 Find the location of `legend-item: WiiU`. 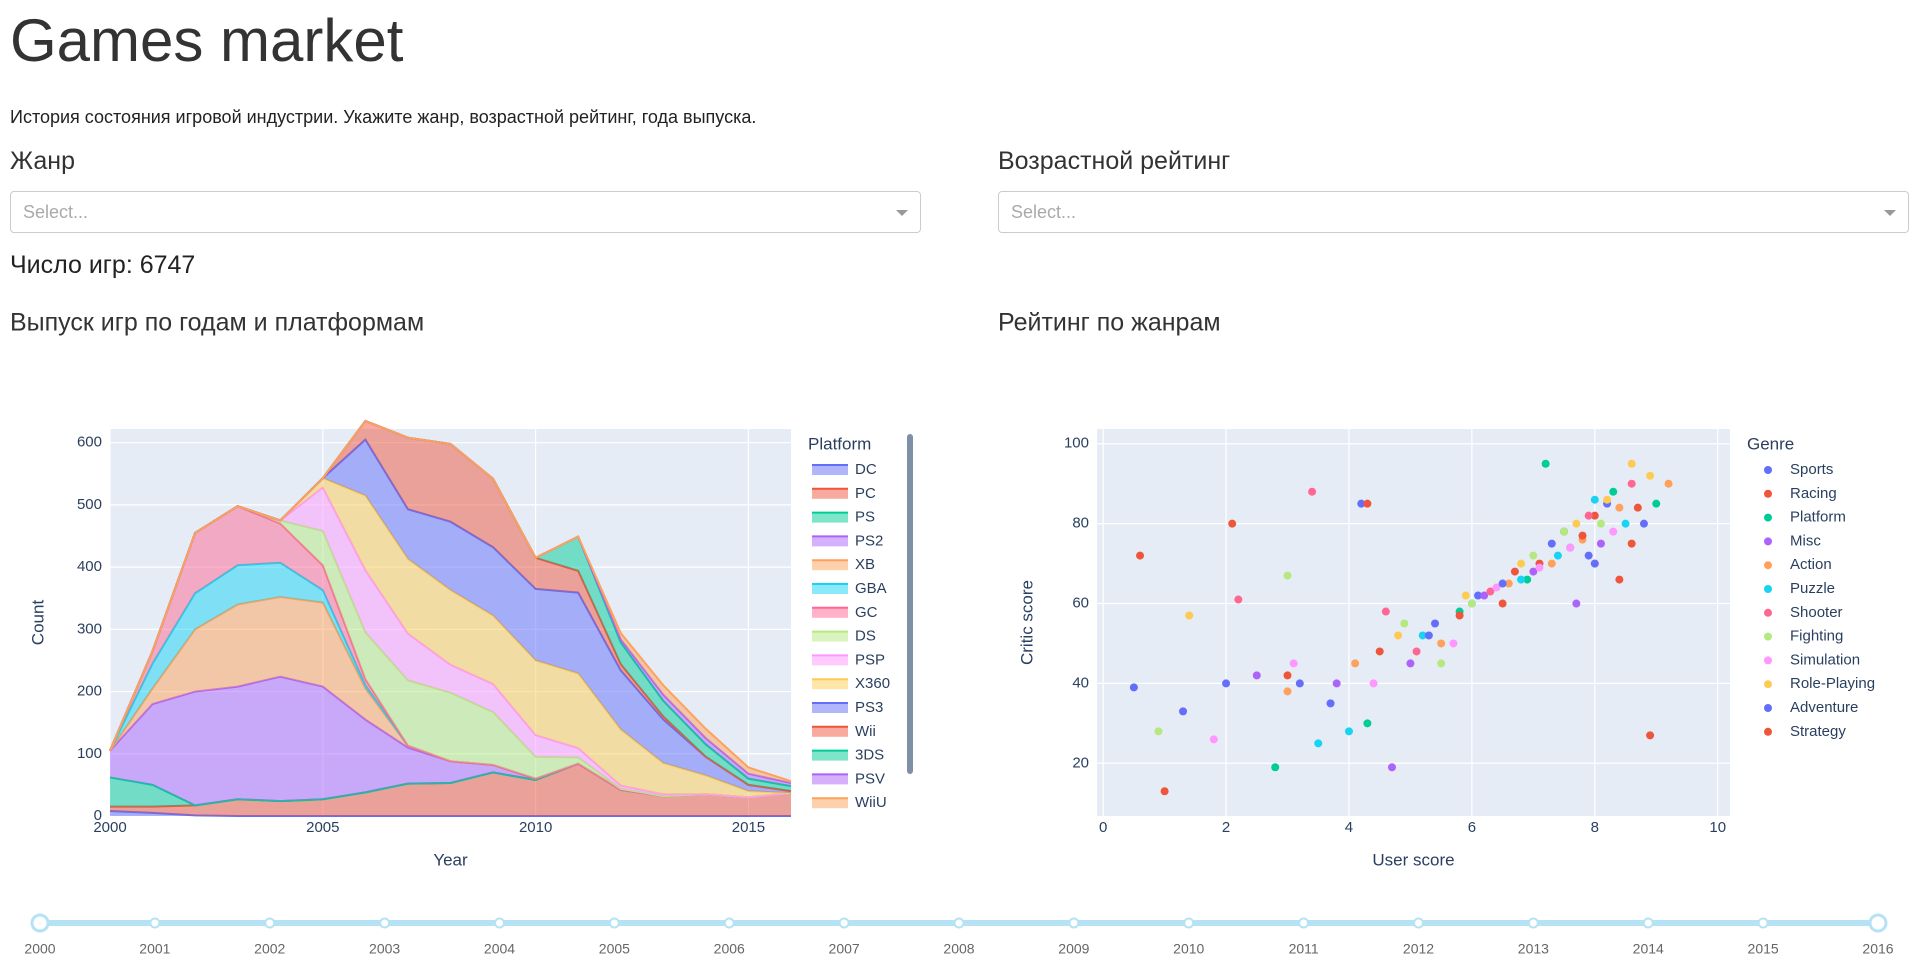

legend-item: WiiU is located at coordinates (849, 802).